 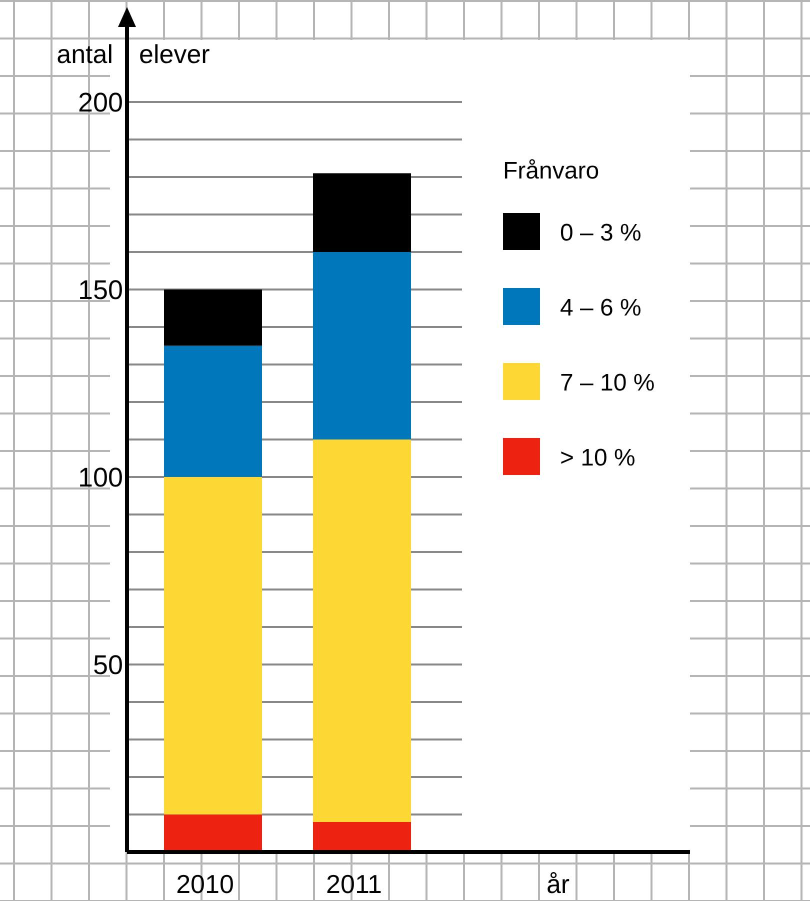 I want to click on legend-label: 7 – 10 %, so click(x=607, y=382).